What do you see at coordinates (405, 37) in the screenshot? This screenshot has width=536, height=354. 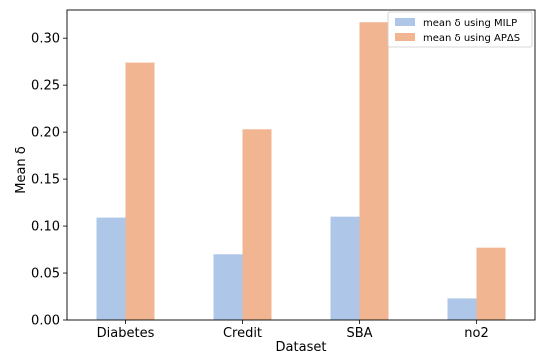 I see `legend-swatch-apds` at bounding box center [405, 37].